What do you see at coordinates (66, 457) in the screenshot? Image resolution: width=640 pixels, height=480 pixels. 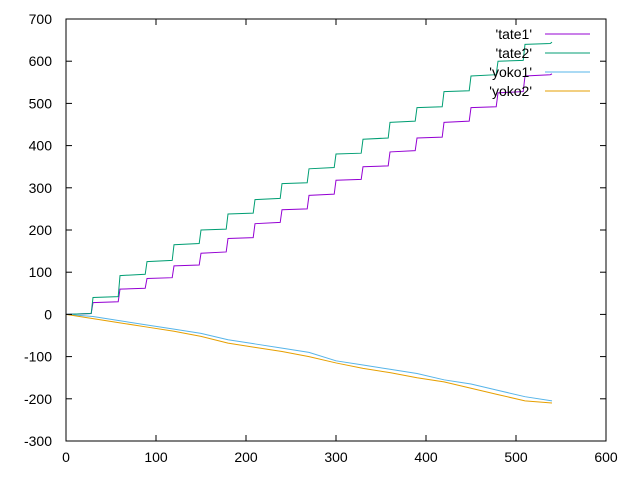 I see `x-tick-label: 0` at bounding box center [66, 457].